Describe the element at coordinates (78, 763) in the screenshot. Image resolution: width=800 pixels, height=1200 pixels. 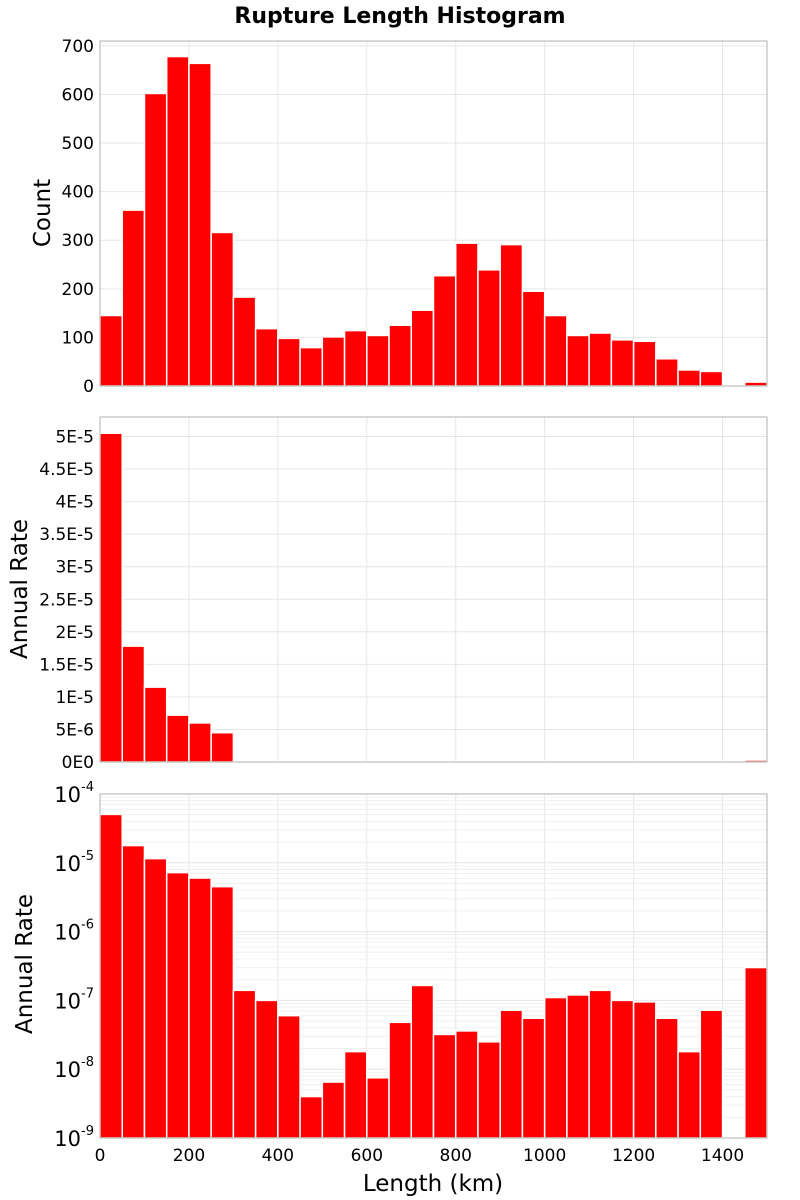
I see `y-tick-label: 0E0` at that location.